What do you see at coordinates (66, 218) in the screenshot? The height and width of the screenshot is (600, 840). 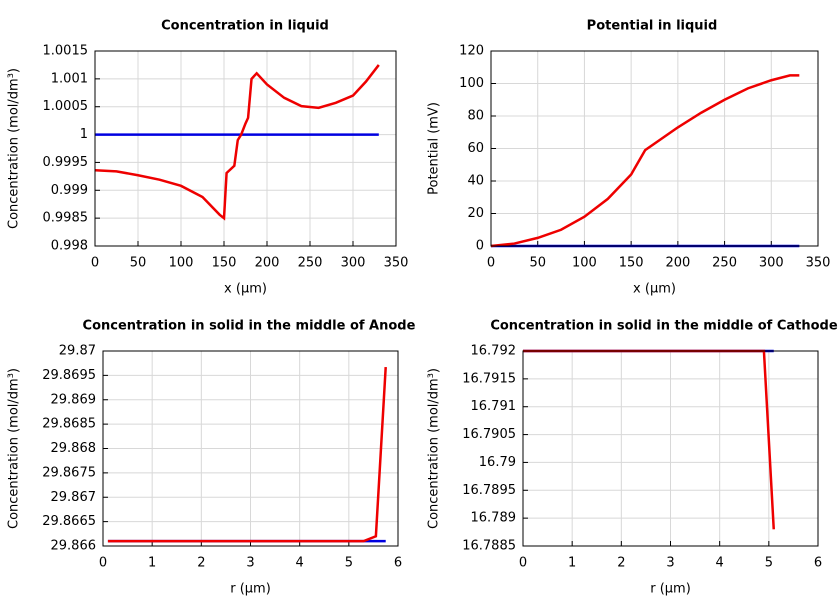 I see `y-tick-label: 0.9985` at bounding box center [66, 218].